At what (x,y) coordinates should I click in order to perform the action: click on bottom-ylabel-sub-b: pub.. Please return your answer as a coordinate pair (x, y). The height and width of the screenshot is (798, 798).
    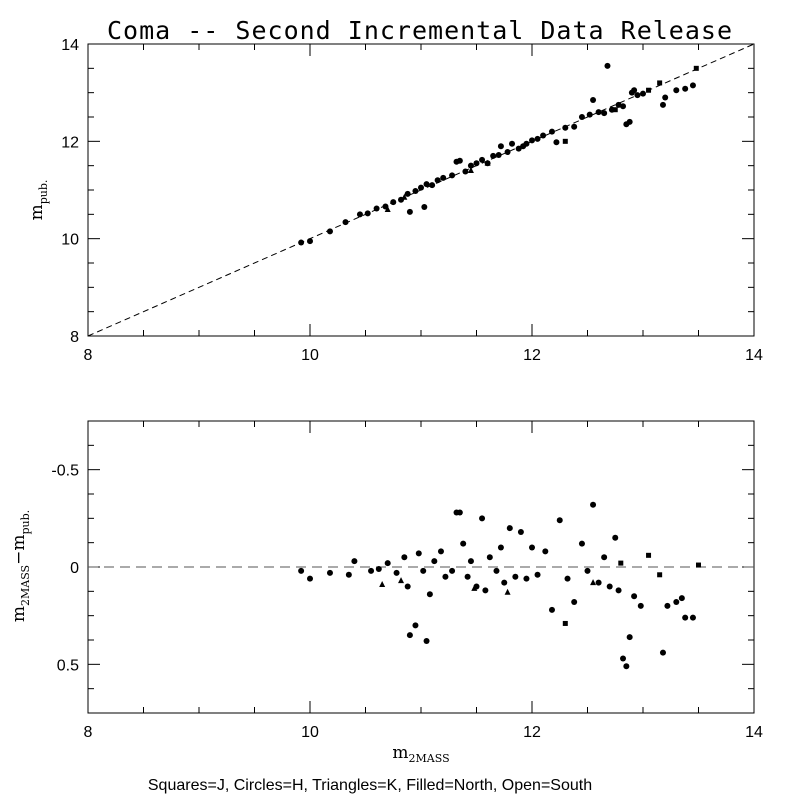
    Looking at the image, I should click on (25, 522).